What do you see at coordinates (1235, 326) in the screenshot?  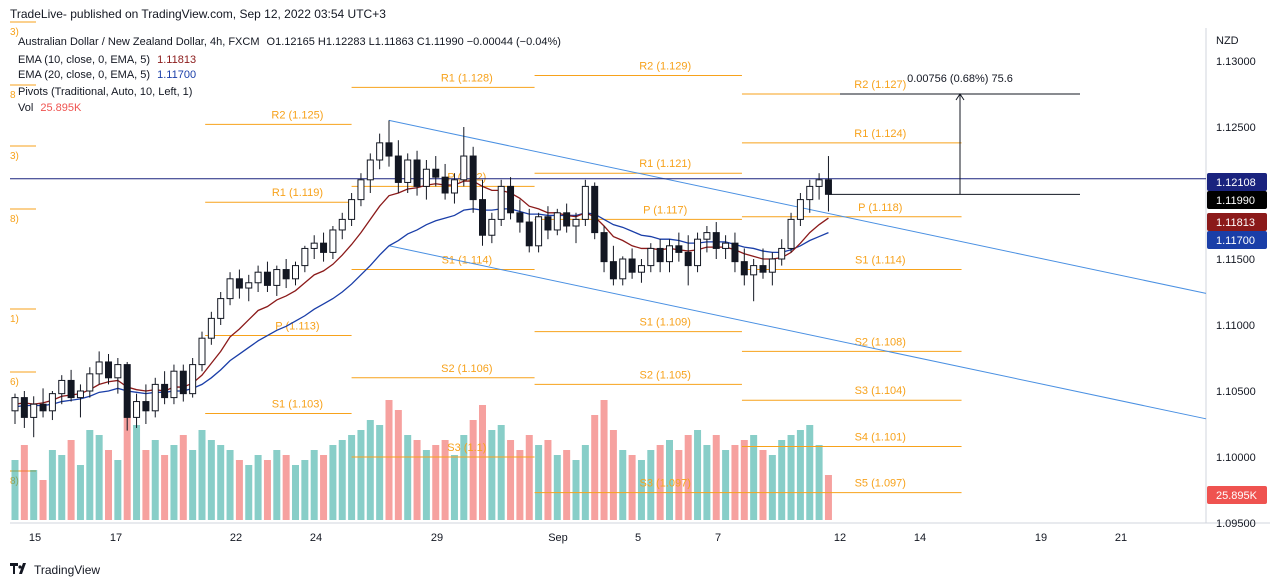 I see `y-tick-label: 1.11000` at bounding box center [1235, 326].